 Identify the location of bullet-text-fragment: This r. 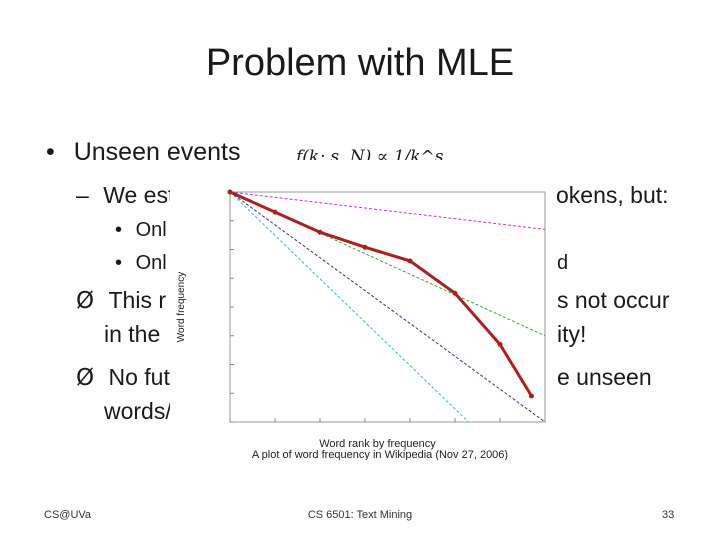
(137, 300).